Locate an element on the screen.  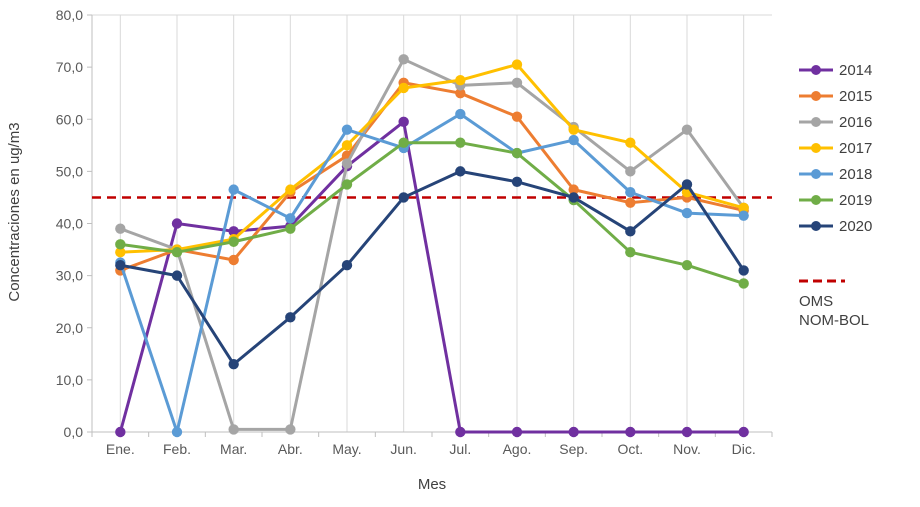
data-point-2017-Ene. is located at coordinates (120, 252).